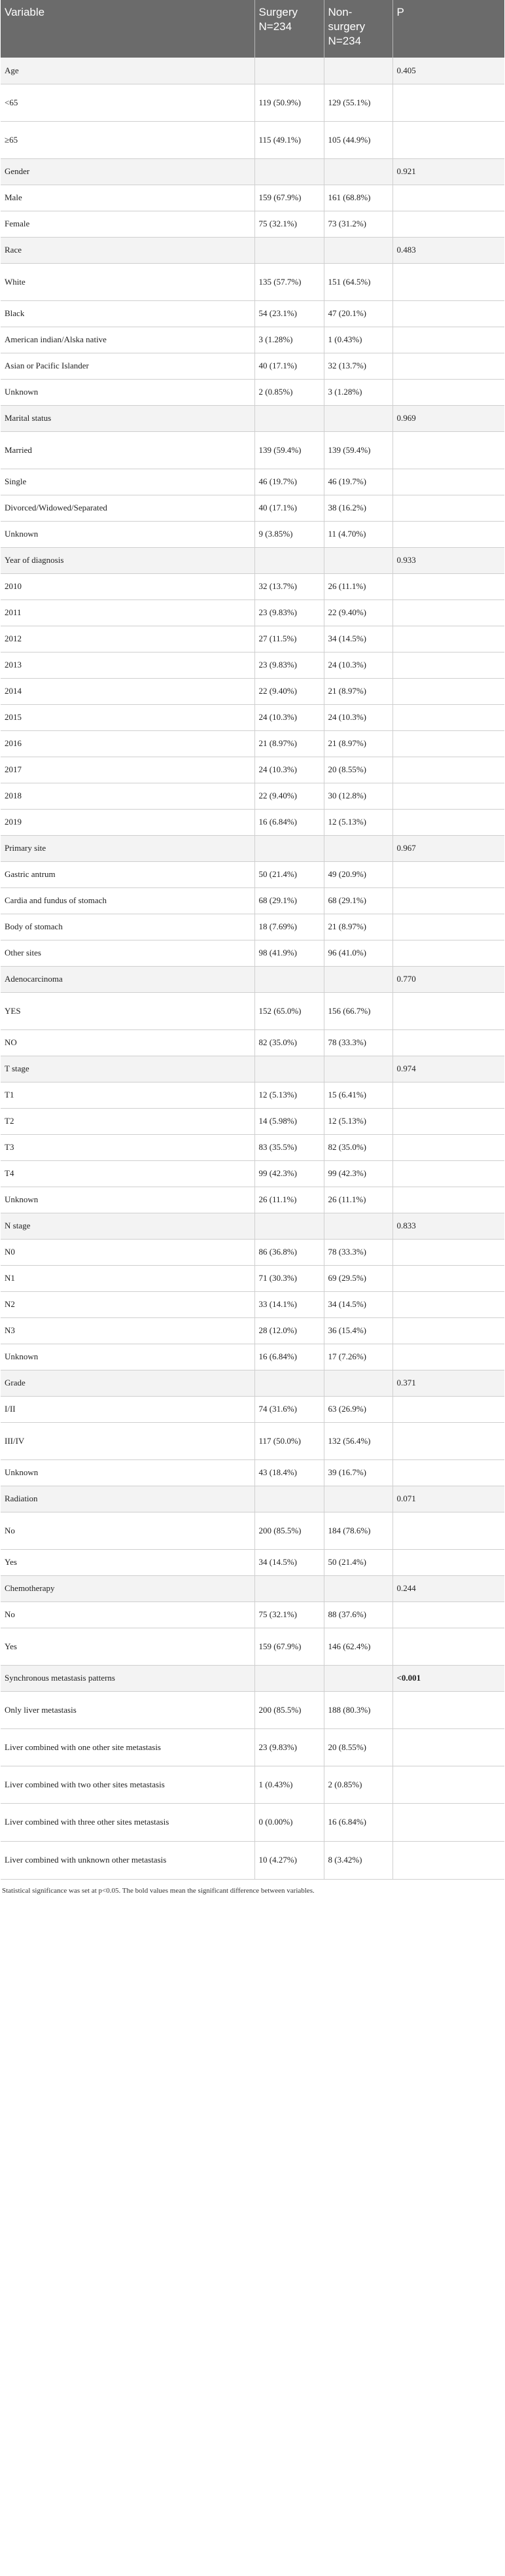 The width and height of the screenshot is (505, 2576). What do you see at coordinates (128, 586) in the screenshot?
I see `cell-variable: 2010` at bounding box center [128, 586].